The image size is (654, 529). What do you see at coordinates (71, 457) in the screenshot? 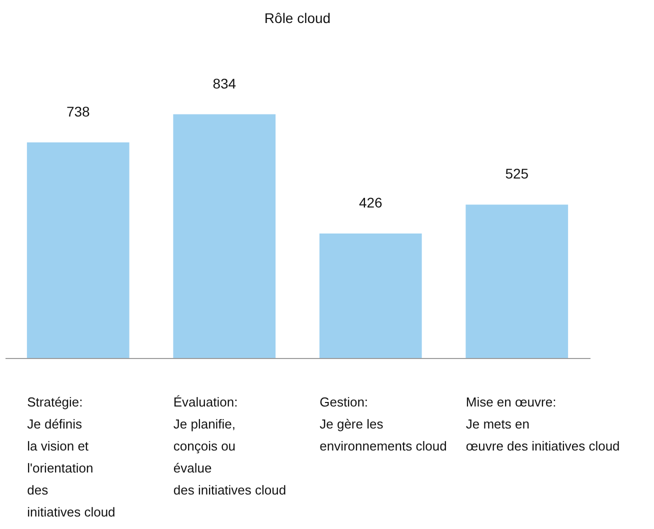
I see `x-tick-label: Stratégie: Je définis la vision et l'orientation des initiatives cloud` at bounding box center [71, 457].